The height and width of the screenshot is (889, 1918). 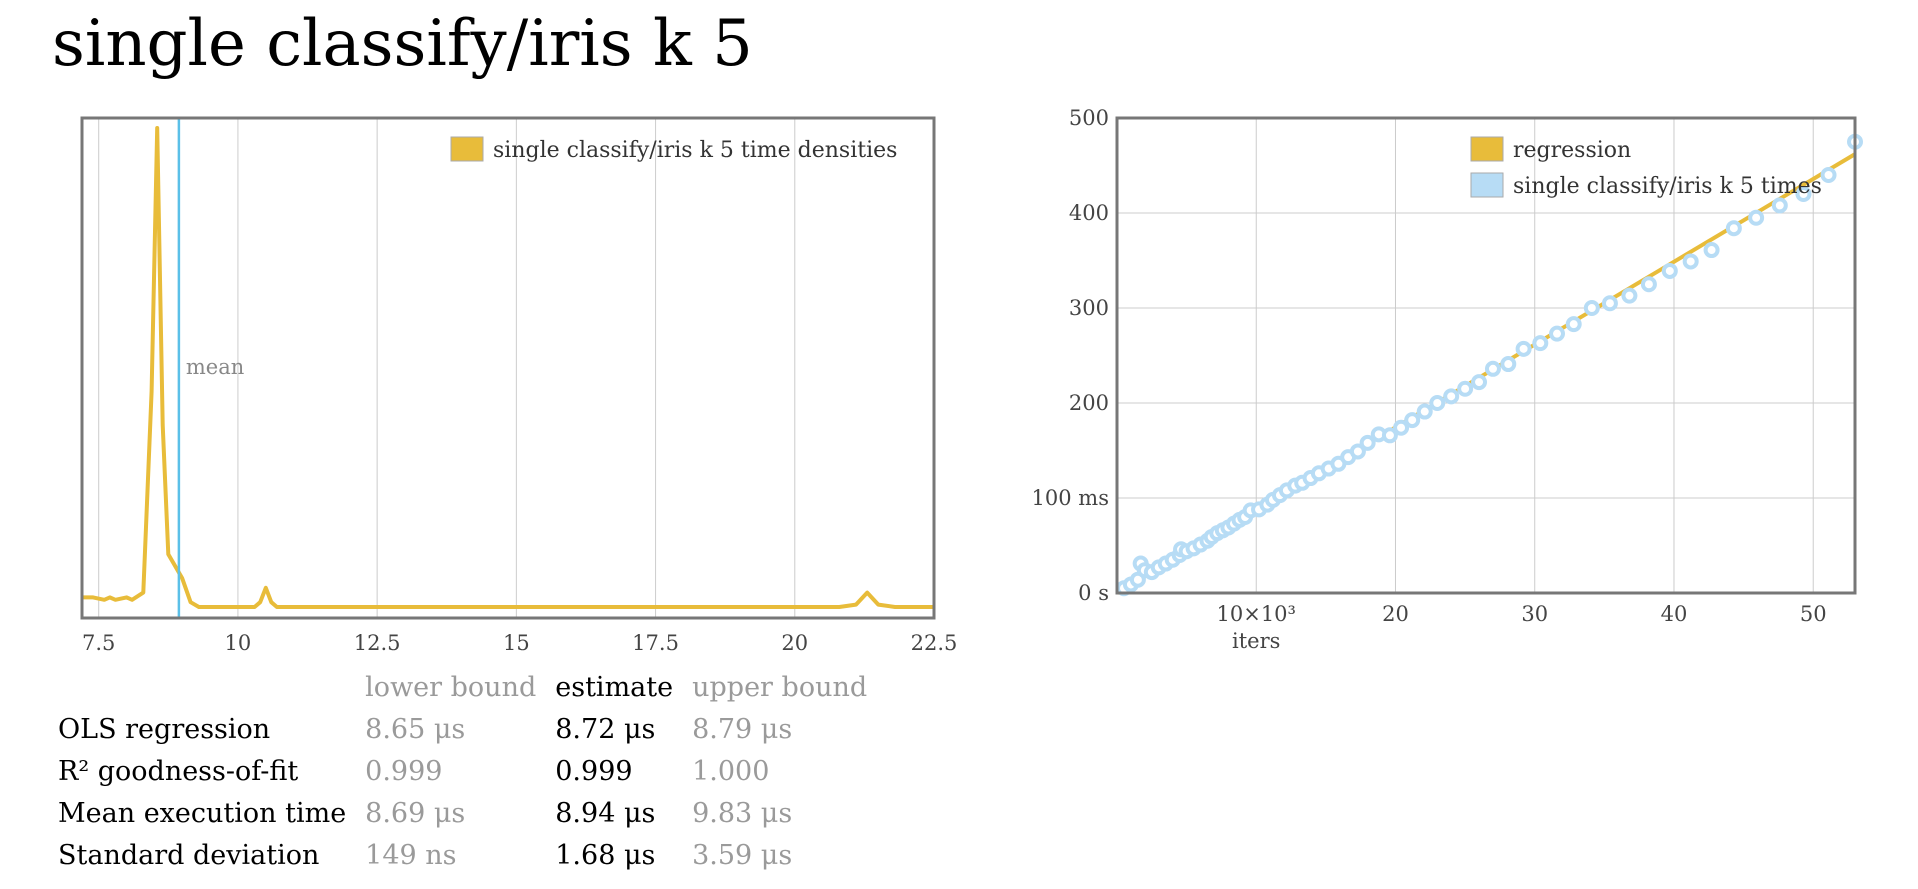 What do you see at coordinates (467, 149) in the screenshot?
I see `density-legend-swatch` at bounding box center [467, 149].